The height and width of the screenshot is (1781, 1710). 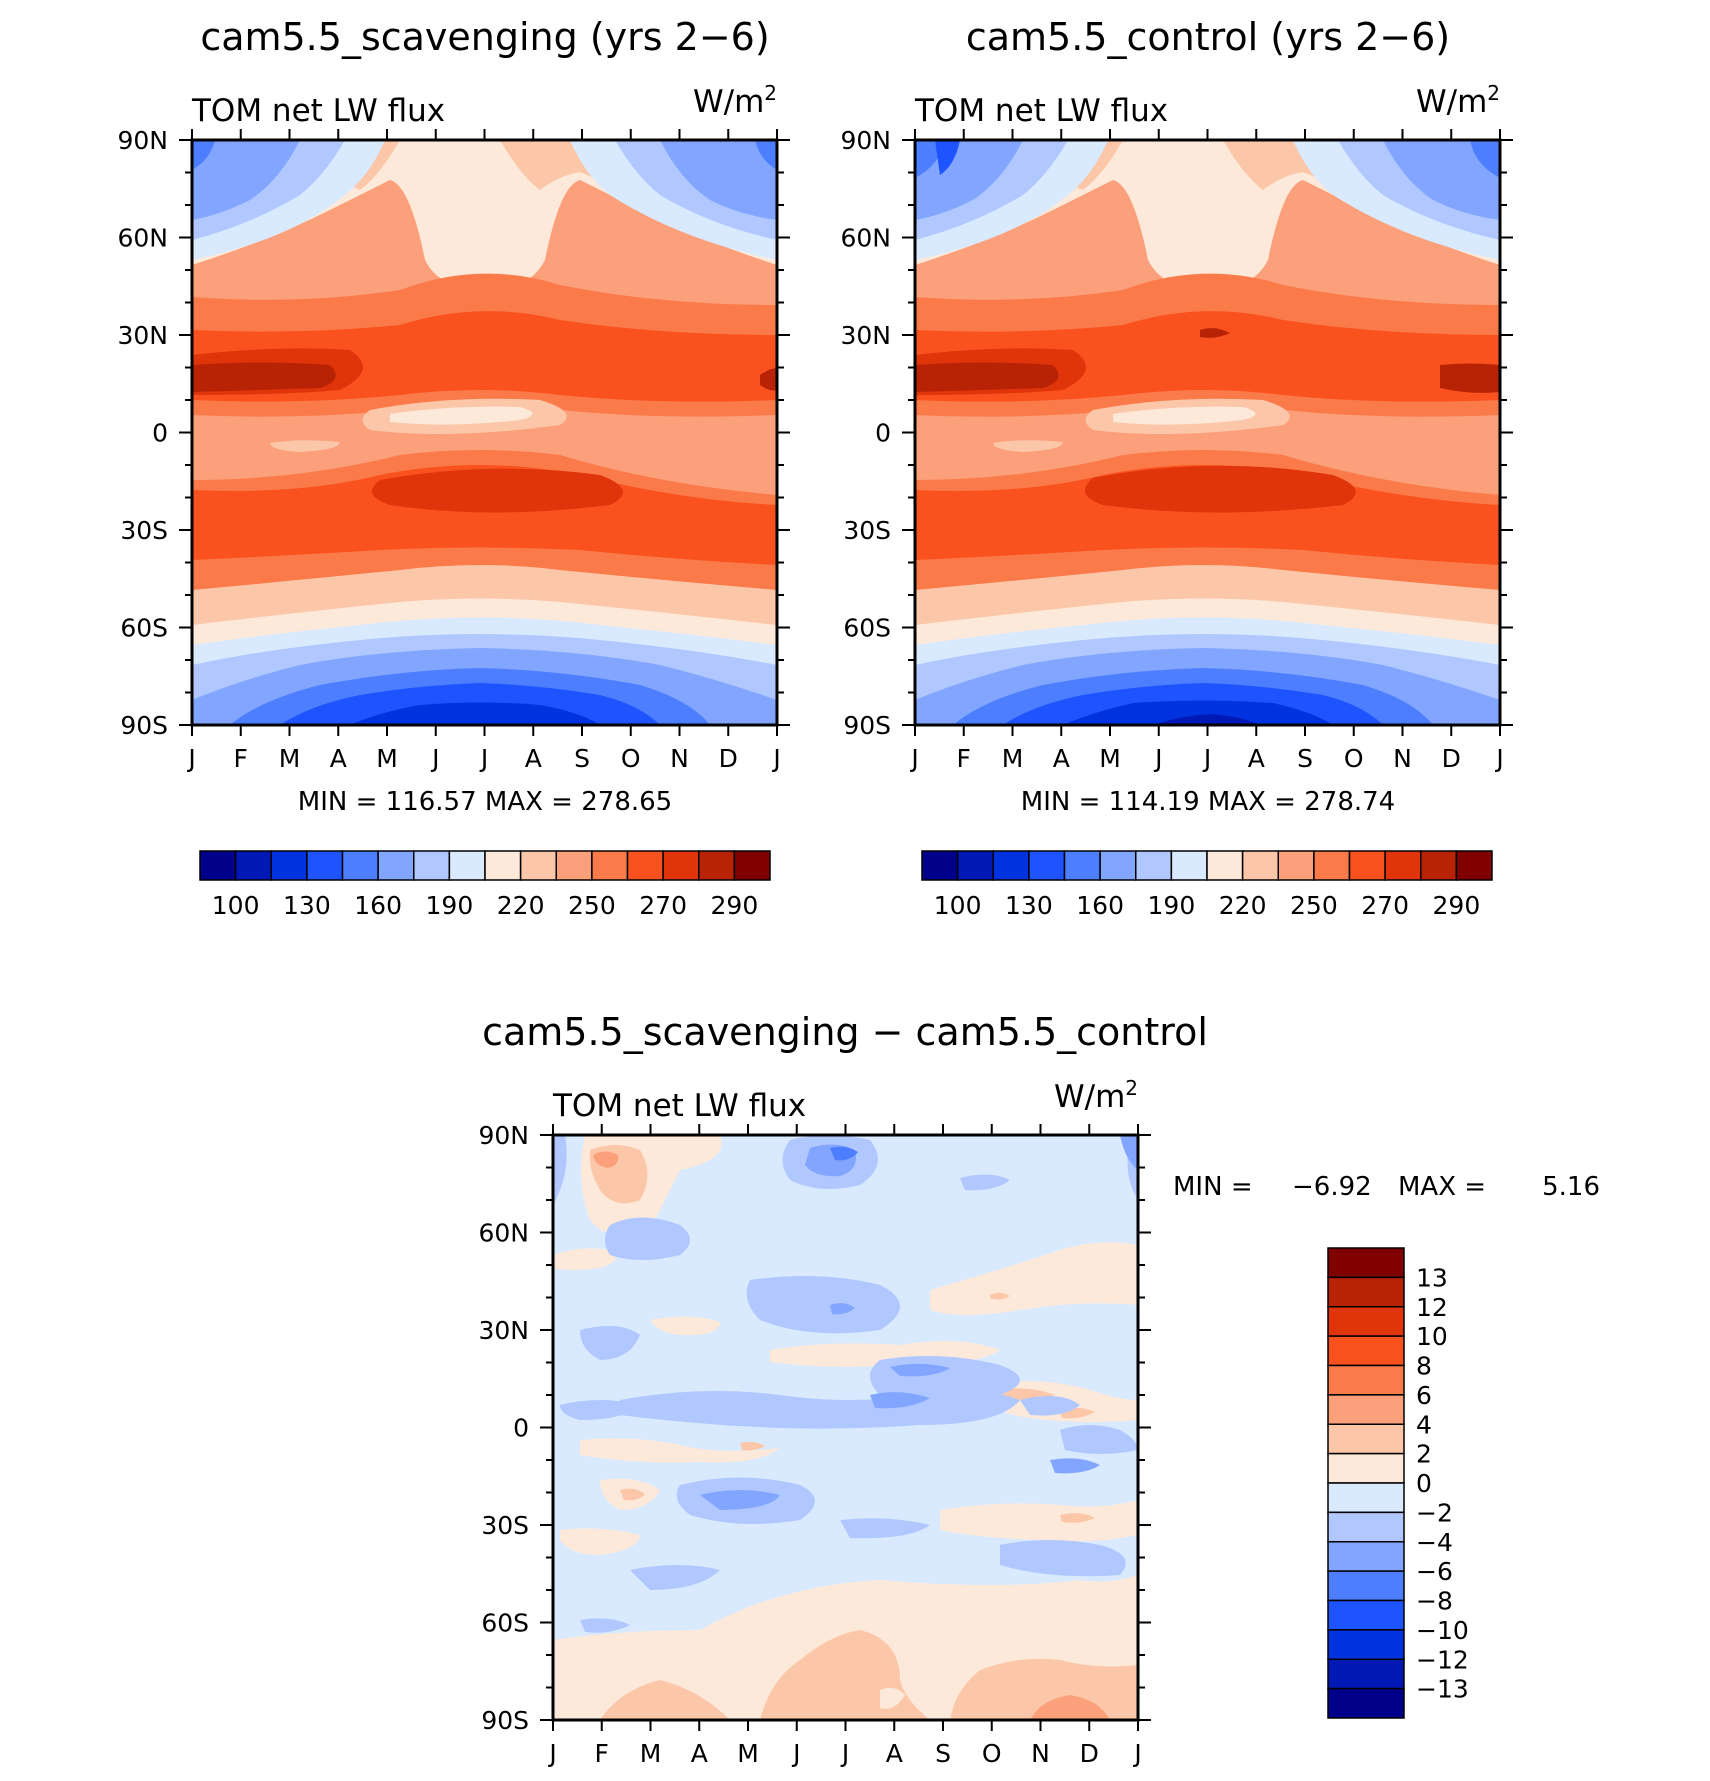 What do you see at coordinates (1434, 1512) in the screenshot?
I see `panel-difference-colorbar-label: −2` at bounding box center [1434, 1512].